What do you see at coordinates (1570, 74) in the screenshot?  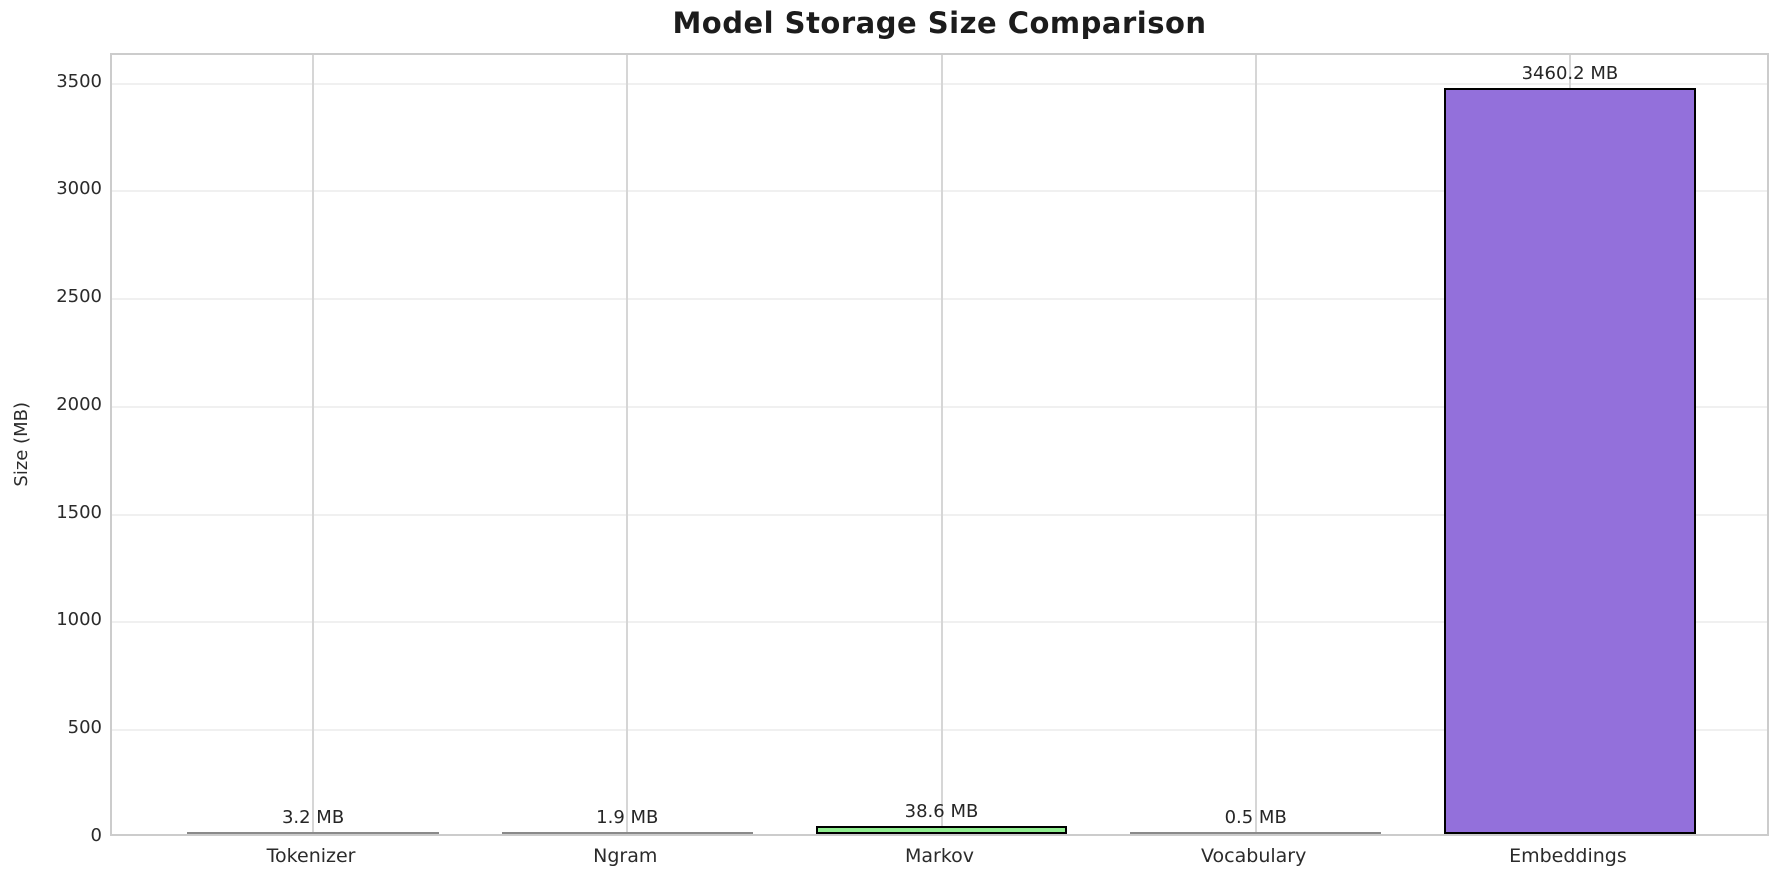 I see `bar-value-label: 3460.2 MB` at bounding box center [1570, 74].